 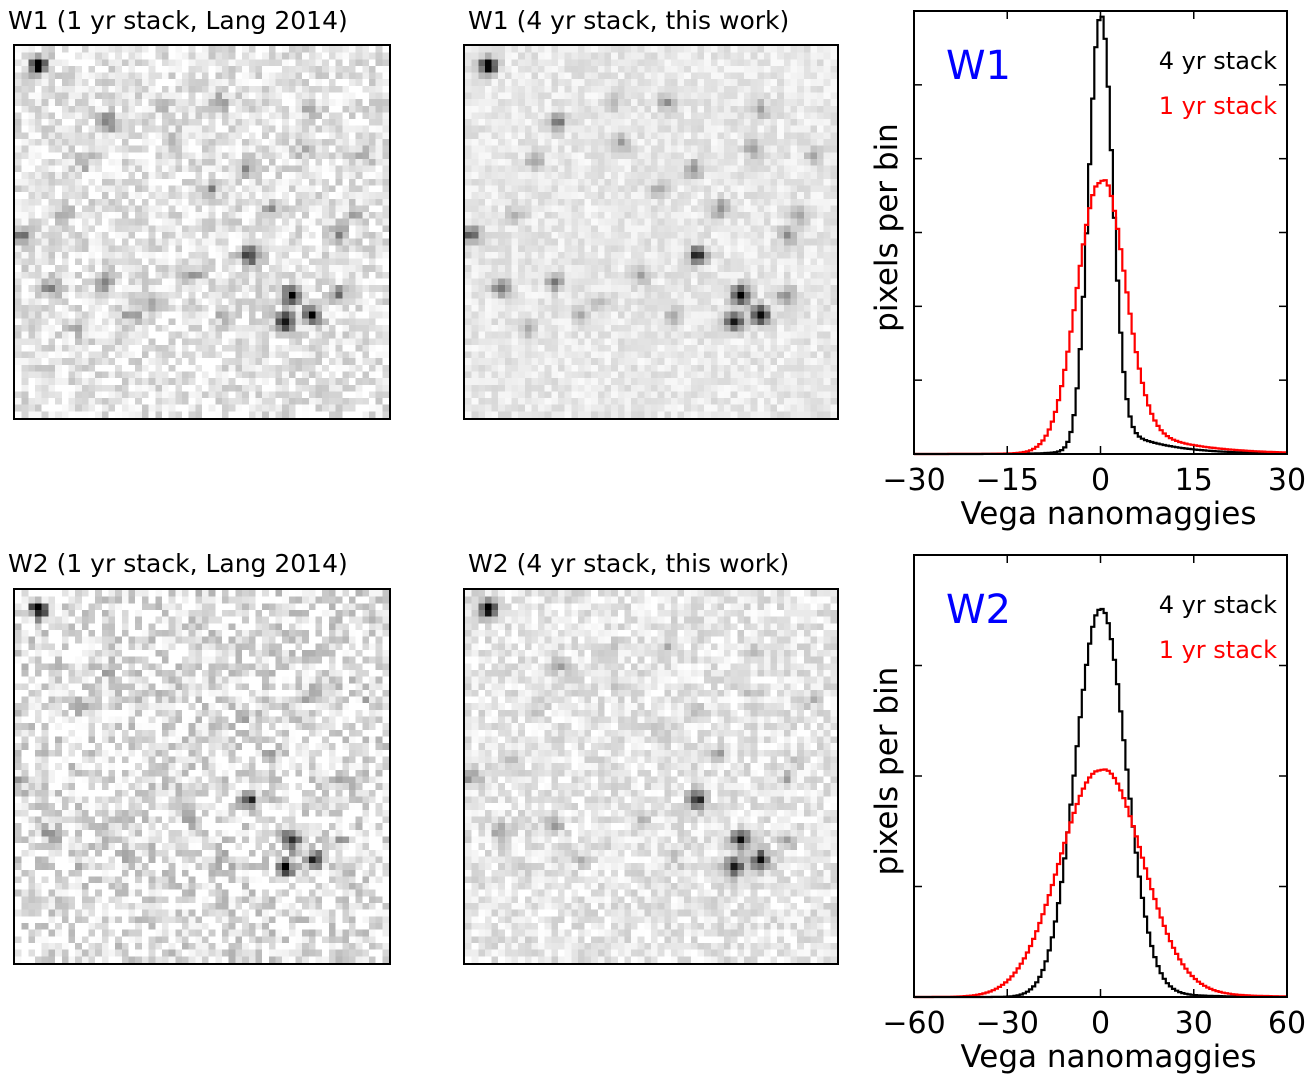 What do you see at coordinates (178, 20) in the screenshot?
I see `panel-title-w1-1yr: W1 (1 yr stack, Lang 2014)` at bounding box center [178, 20].